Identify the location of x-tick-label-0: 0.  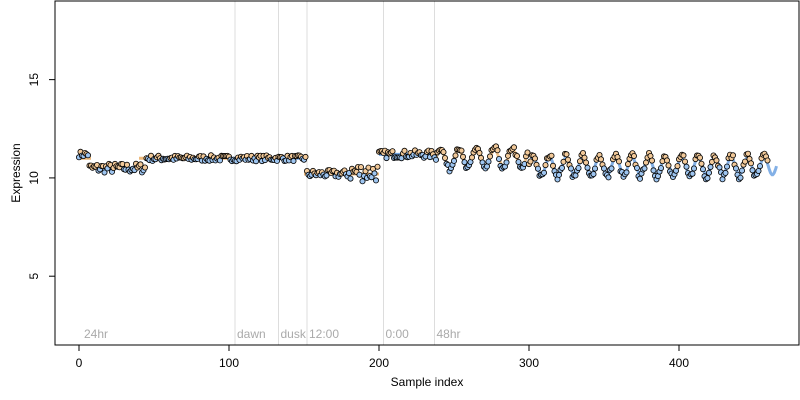
(79, 363).